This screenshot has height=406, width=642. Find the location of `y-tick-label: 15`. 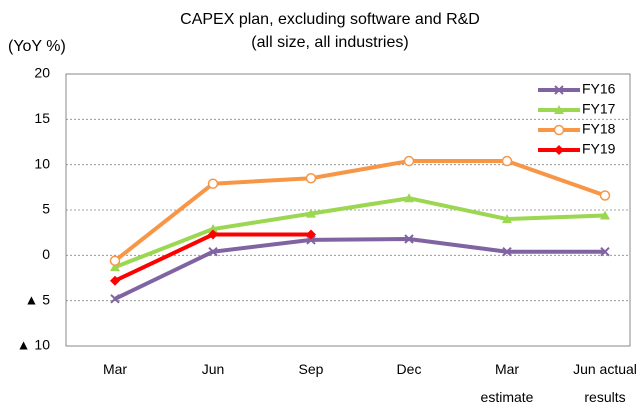

y-tick-label: 15 is located at coordinates (42, 118).